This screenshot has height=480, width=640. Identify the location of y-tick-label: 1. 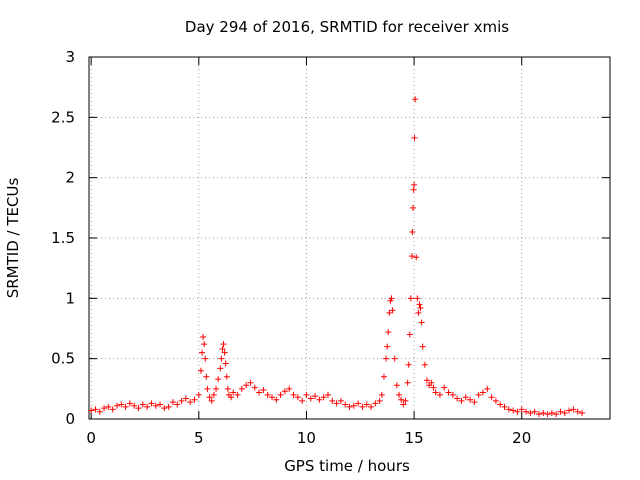
(70, 298).